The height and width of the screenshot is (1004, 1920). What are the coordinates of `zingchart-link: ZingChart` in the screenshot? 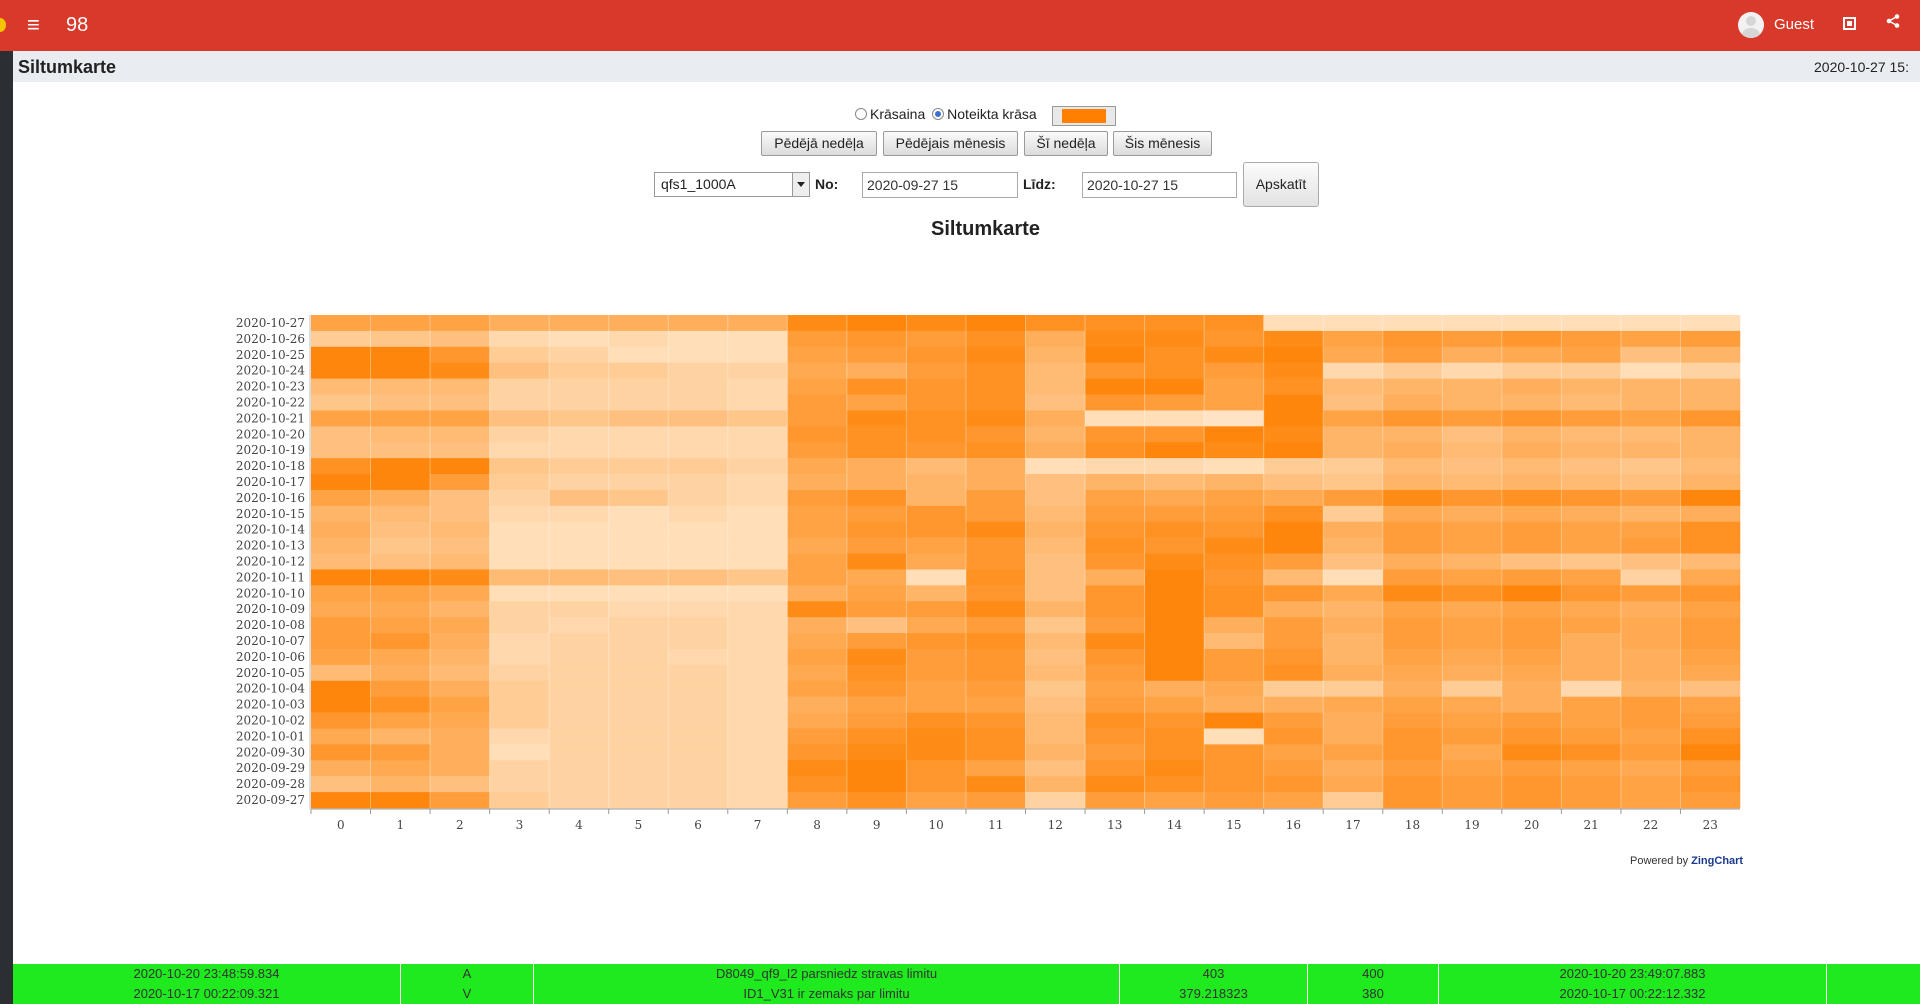 It's located at (1717, 861).